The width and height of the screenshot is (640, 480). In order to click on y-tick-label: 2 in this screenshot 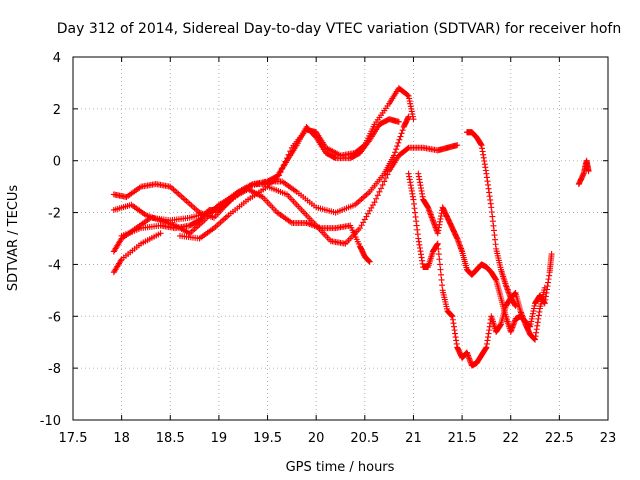, I will do `click(57, 110)`.